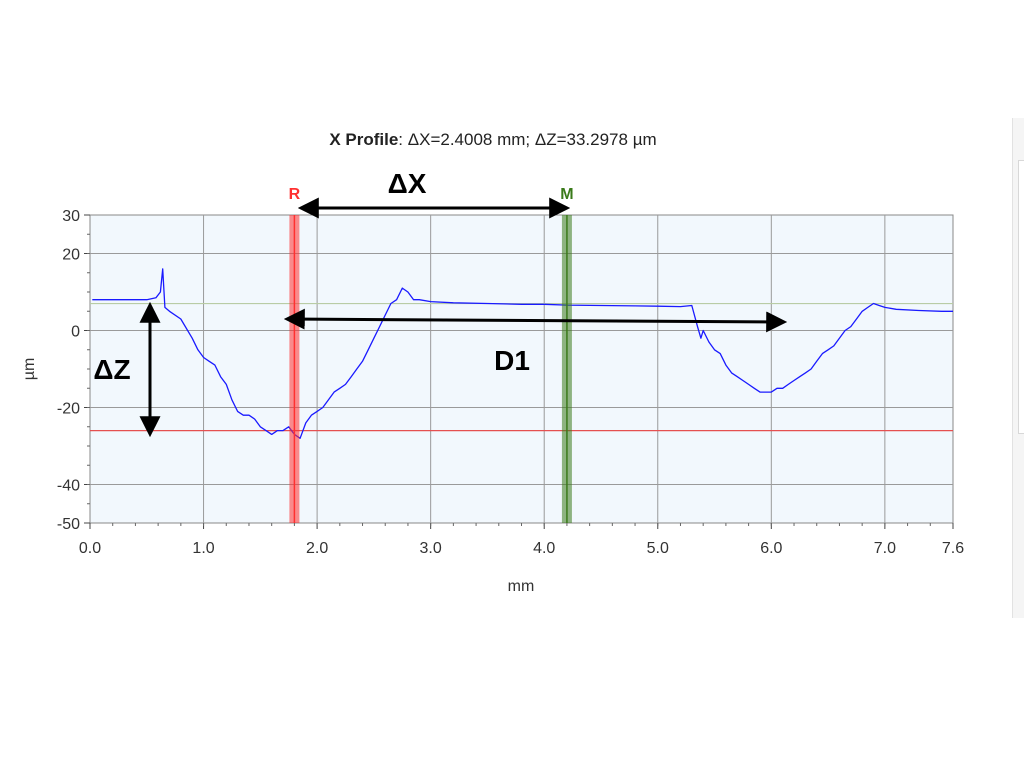 Image resolution: width=1024 pixels, height=768 pixels. I want to click on y-tick-label: -20, so click(68, 409).